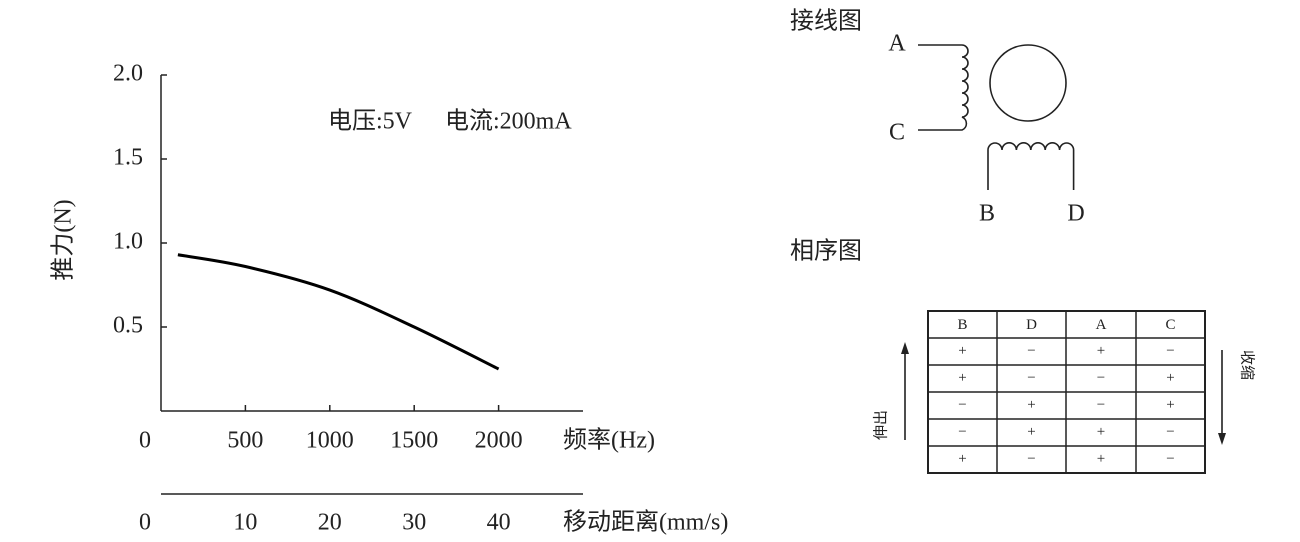 This screenshot has width=1300, height=542. I want to click on table-header: D, so click(1031, 325).